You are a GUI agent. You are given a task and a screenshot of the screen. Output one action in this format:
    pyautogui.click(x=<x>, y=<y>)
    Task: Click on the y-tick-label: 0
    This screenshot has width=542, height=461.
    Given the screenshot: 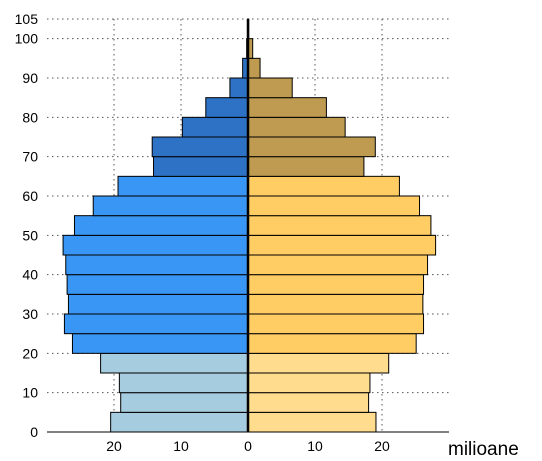 What is the action you would take?
    pyautogui.click(x=34, y=432)
    